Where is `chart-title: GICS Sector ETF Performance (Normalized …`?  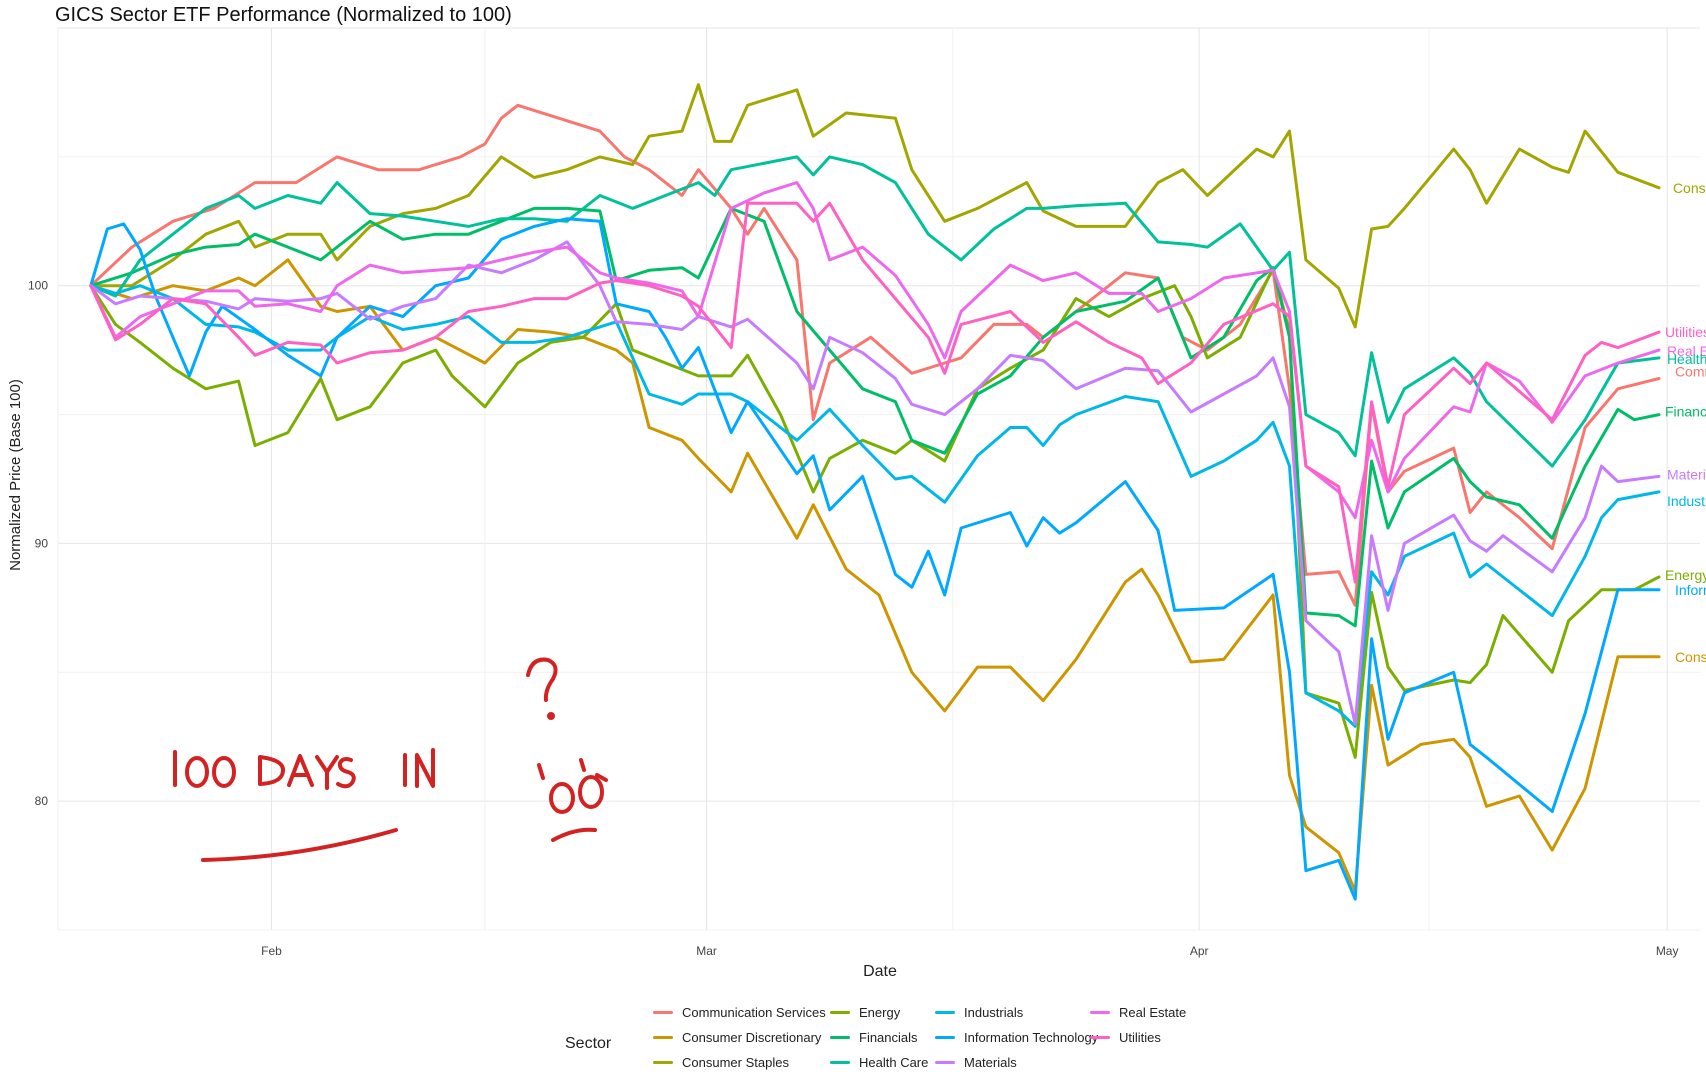 chart-title: GICS Sector ETF Performance (Normalized … is located at coordinates (283, 15).